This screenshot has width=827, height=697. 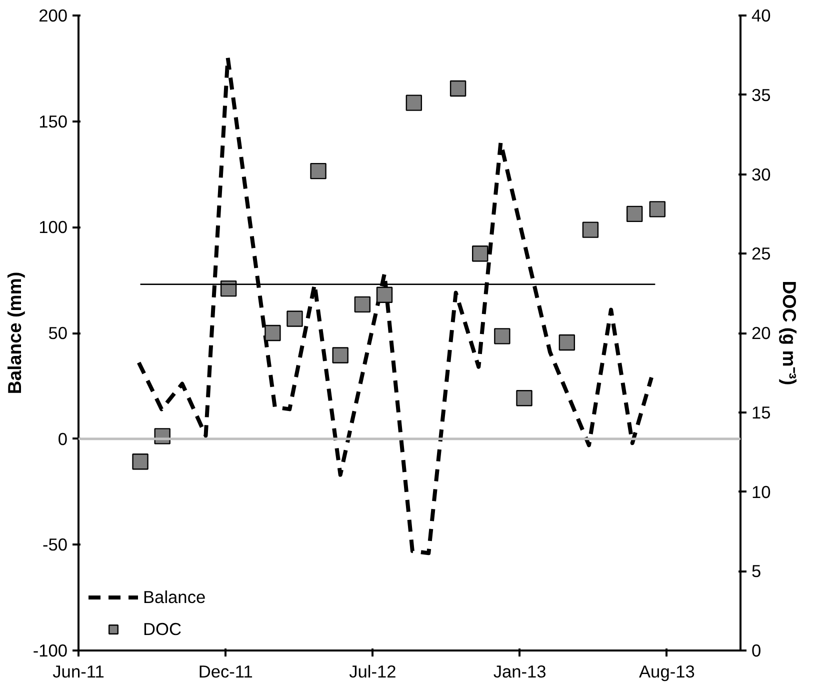 What do you see at coordinates (761, 94) in the screenshot?
I see `y2-tick-label: 35` at bounding box center [761, 94].